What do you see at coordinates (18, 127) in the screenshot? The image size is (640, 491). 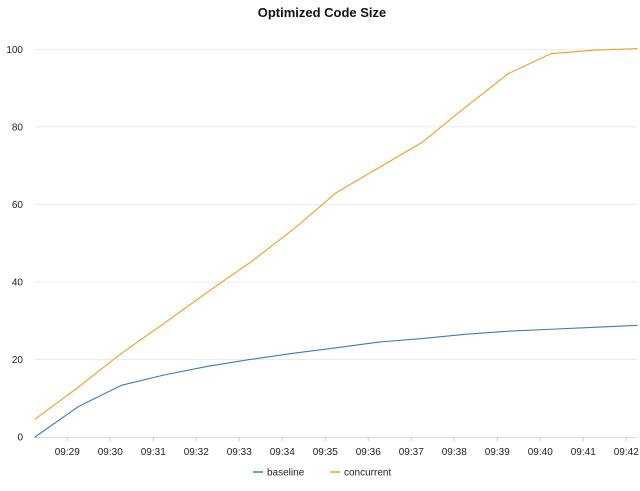 I see `y-tick-label: 80` at bounding box center [18, 127].